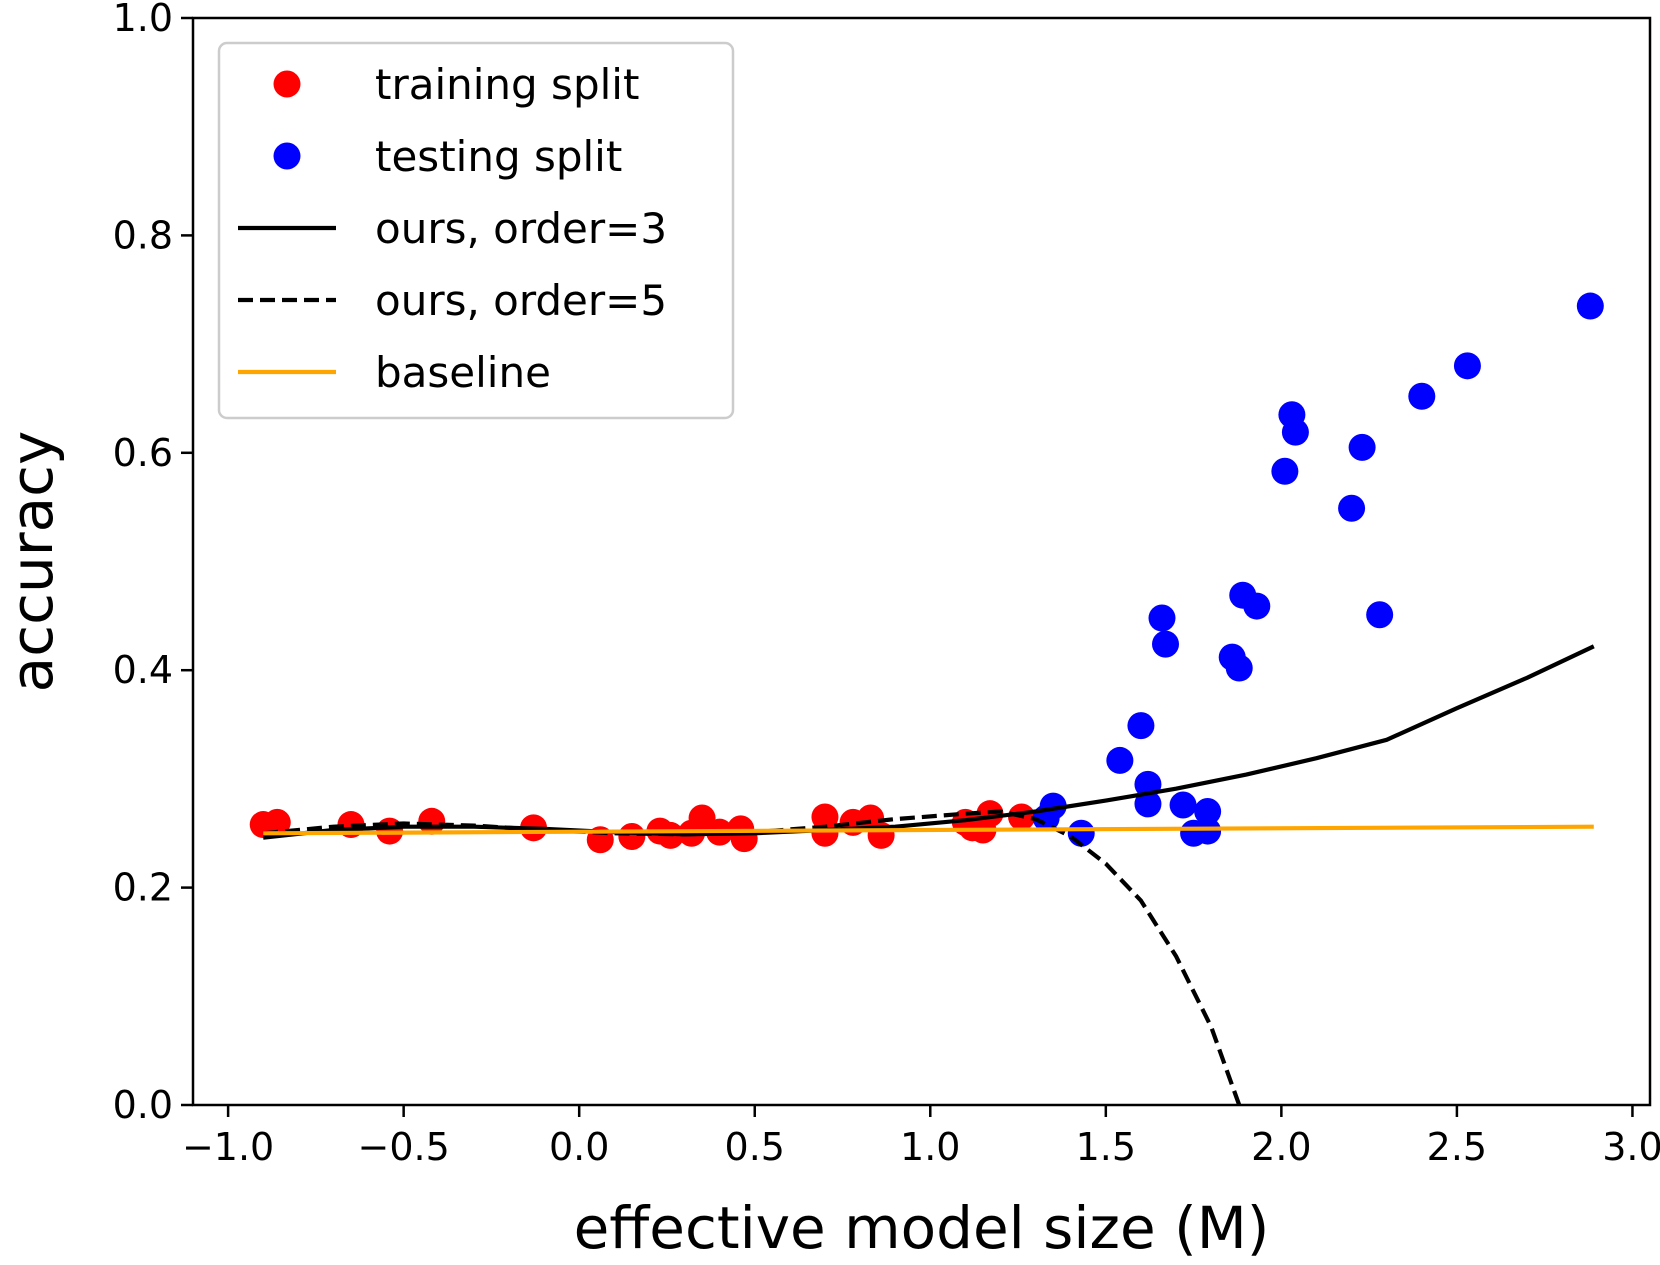  Describe the element at coordinates (1631, 1147) in the screenshot. I see `x-tick-label: 3.0` at that location.